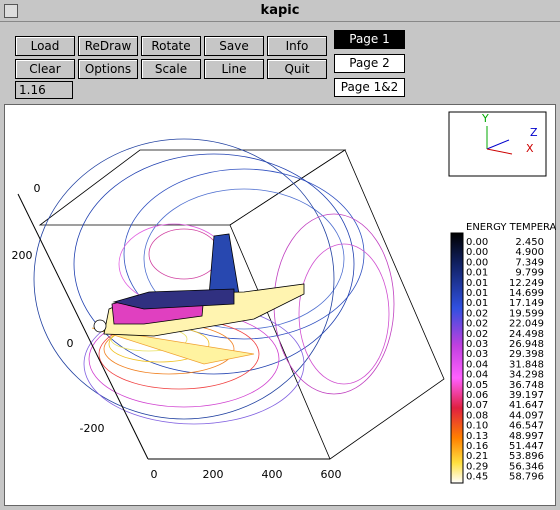  I want to click on status-field: 1.16, so click(44, 90).